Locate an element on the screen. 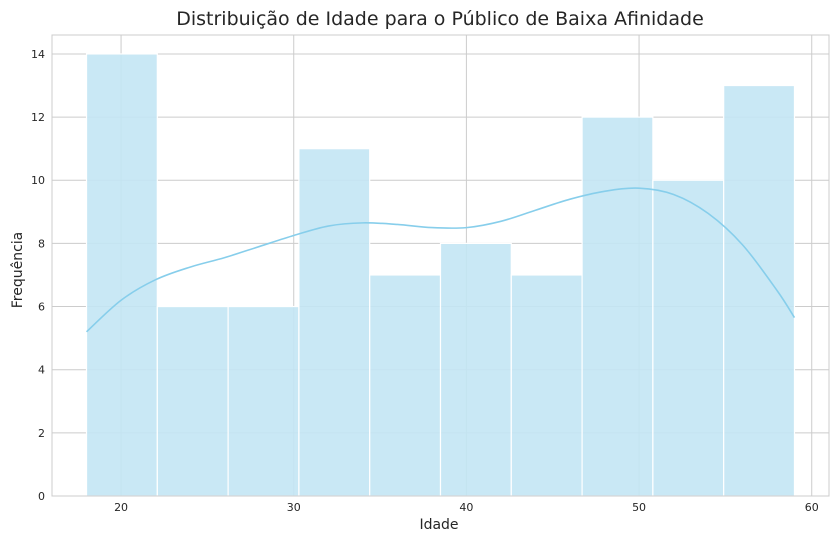  x-tick-label: 40 is located at coordinates (466, 507).